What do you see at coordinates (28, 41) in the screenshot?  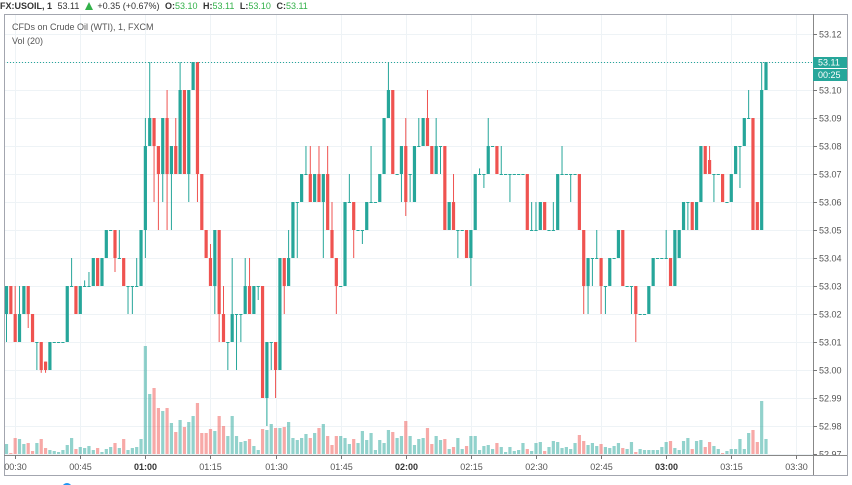 I see `volume-legend: Vol (20)` at bounding box center [28, 41].